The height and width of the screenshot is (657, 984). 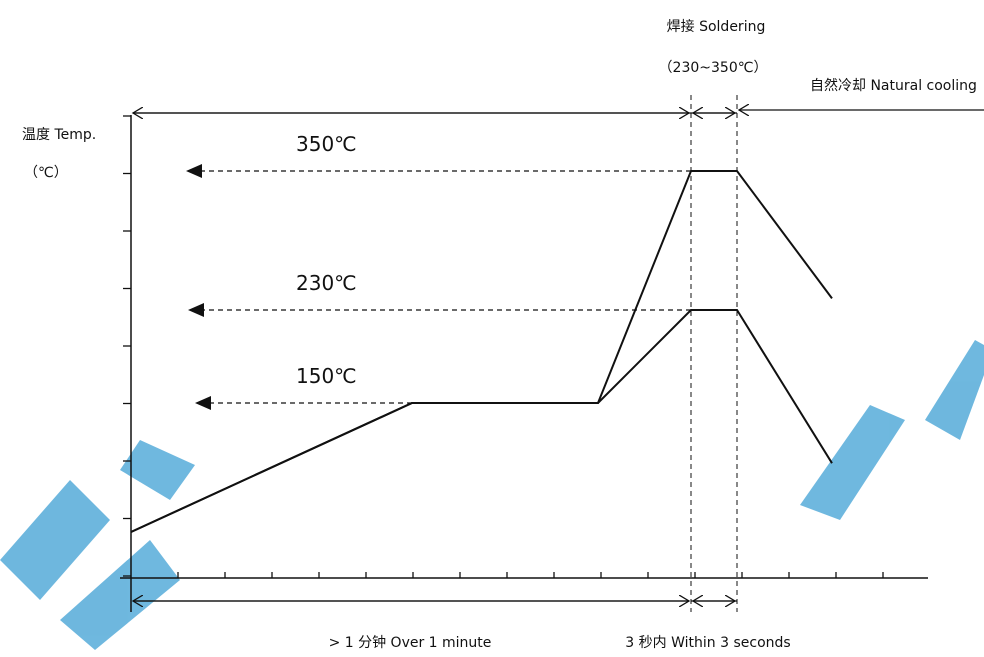 I want to click on soldering-label: 焊接 Soldering, so click(x=716, y=26).